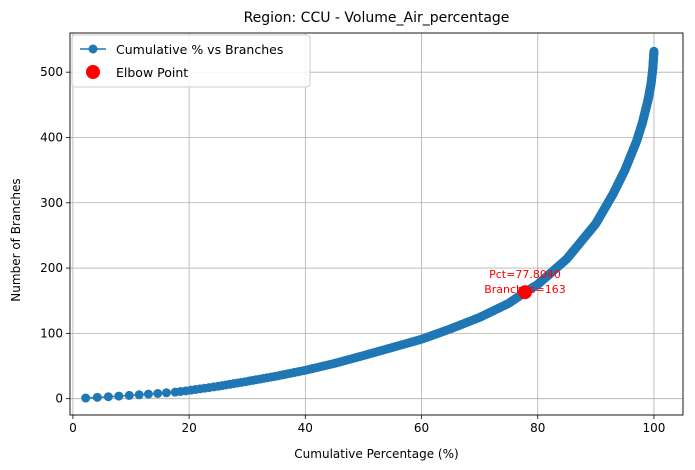 Image resolution: width=695 pixels, height=470 pixels. What do you see at coordinates (376, 454) in the screenshot?
I see `x-axis-label: Cumulative Percentage (%)` at bounding box center [376, 454].